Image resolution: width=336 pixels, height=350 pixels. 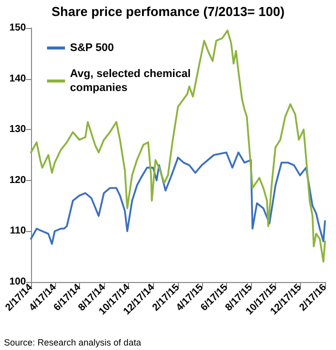 What do you see at coordinates (17, 282) in the screenshot?
I see `y-tick-label: 100` at bounding box center [17, 282].